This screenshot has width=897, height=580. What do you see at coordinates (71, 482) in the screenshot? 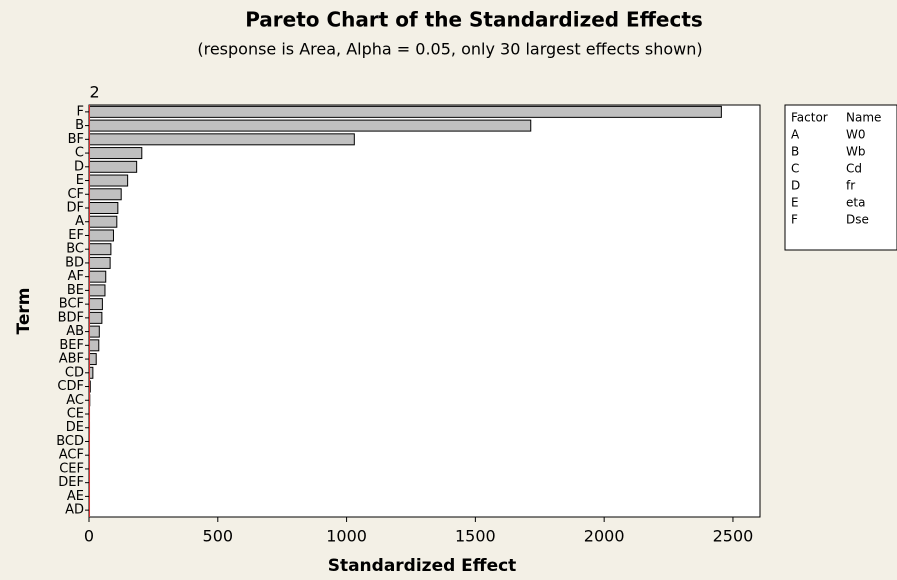
I see `y-tick-label: DEF` at bounding box center [71, 482].